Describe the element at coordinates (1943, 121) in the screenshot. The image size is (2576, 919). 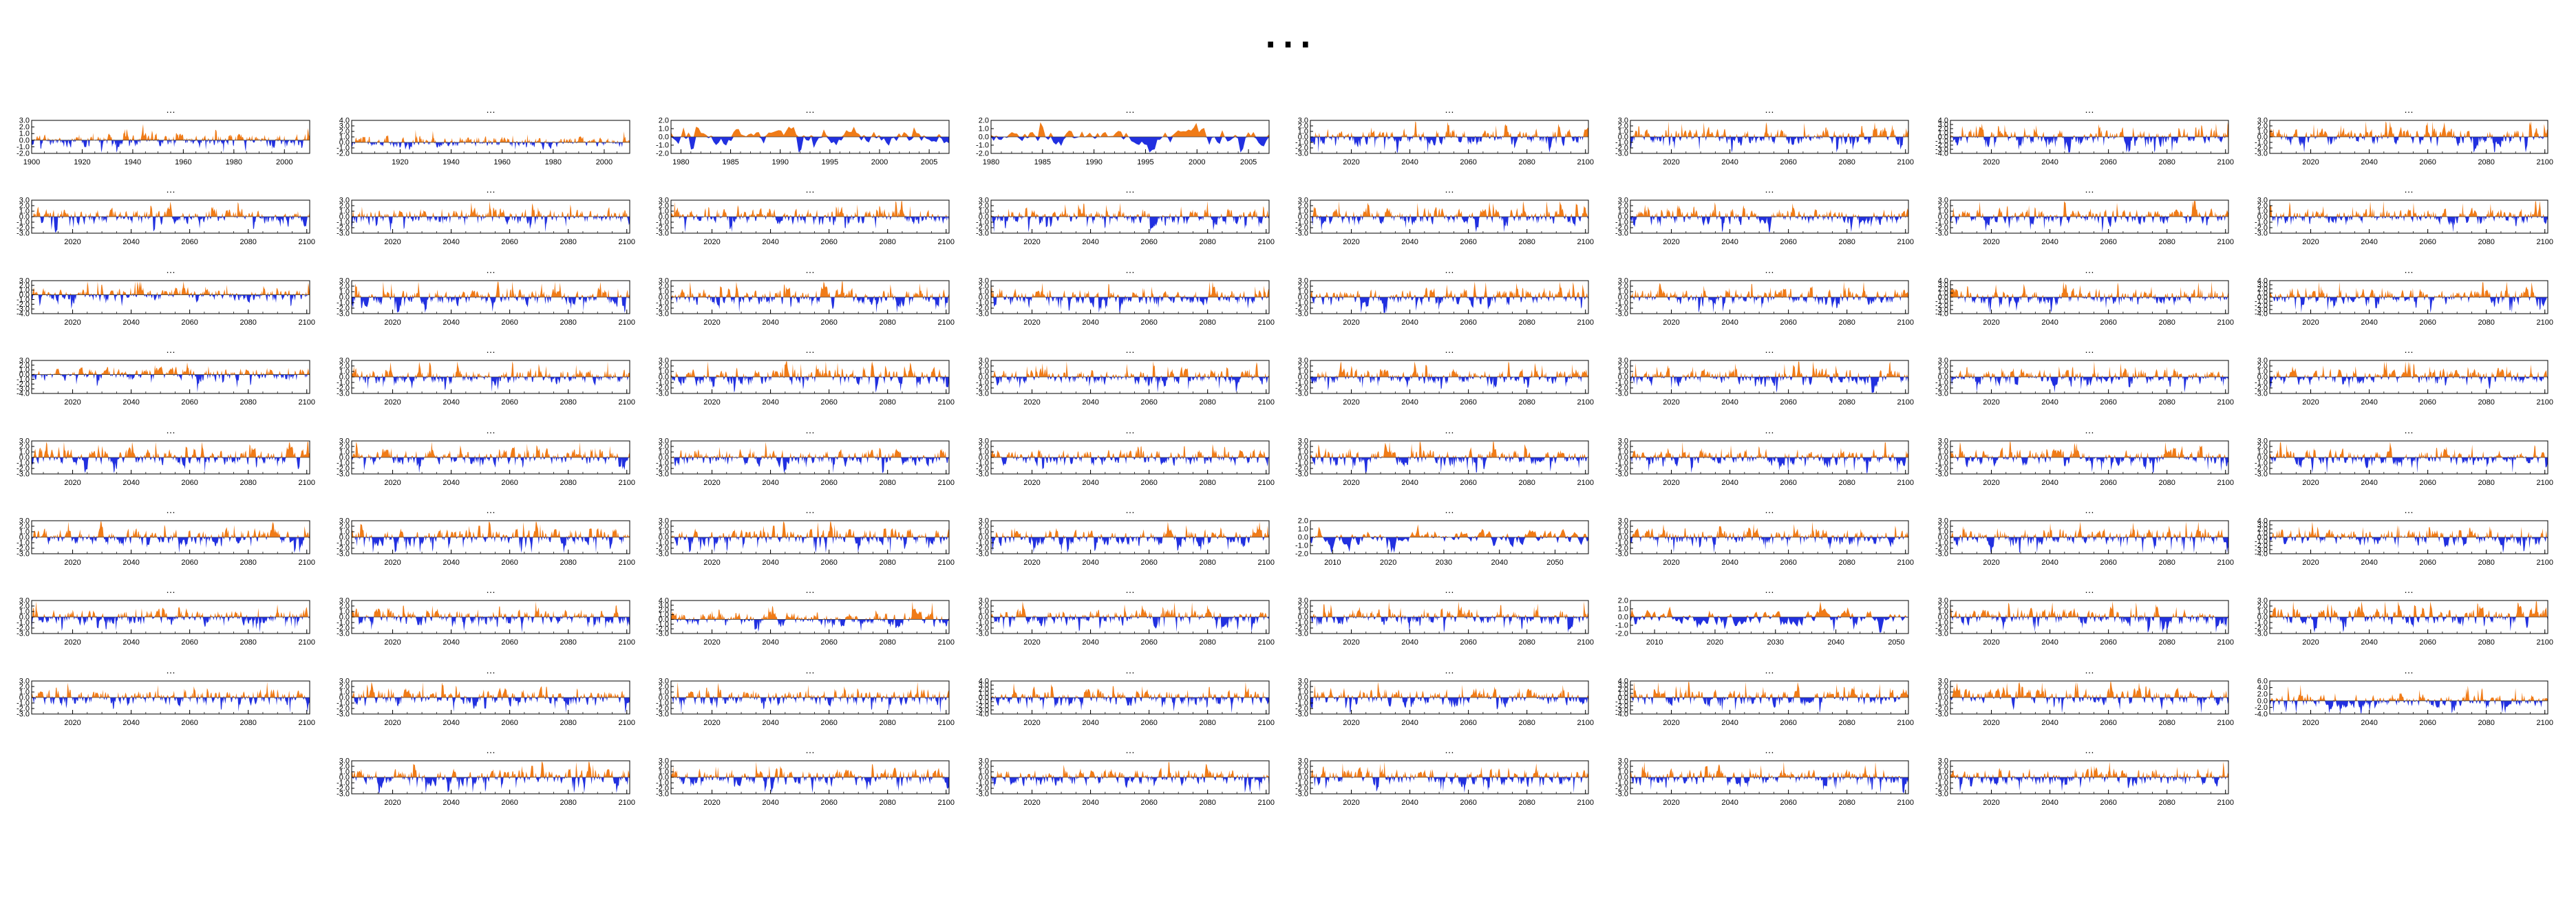
I see `y-tick-label: 4.0` at that location.